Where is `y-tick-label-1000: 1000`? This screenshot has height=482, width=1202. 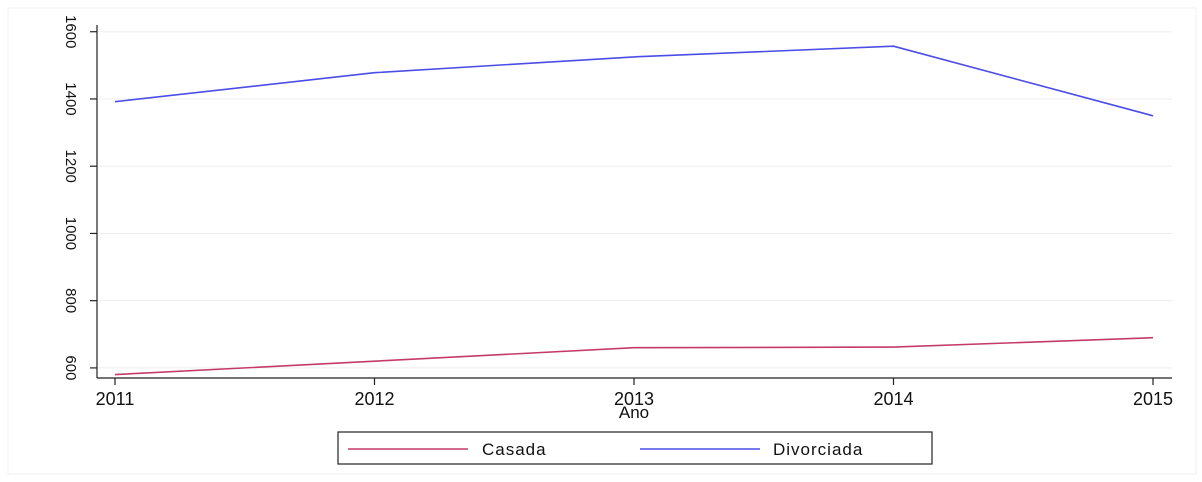
y-tick-label-1000: 1000 is located at coordinates (70, 233).